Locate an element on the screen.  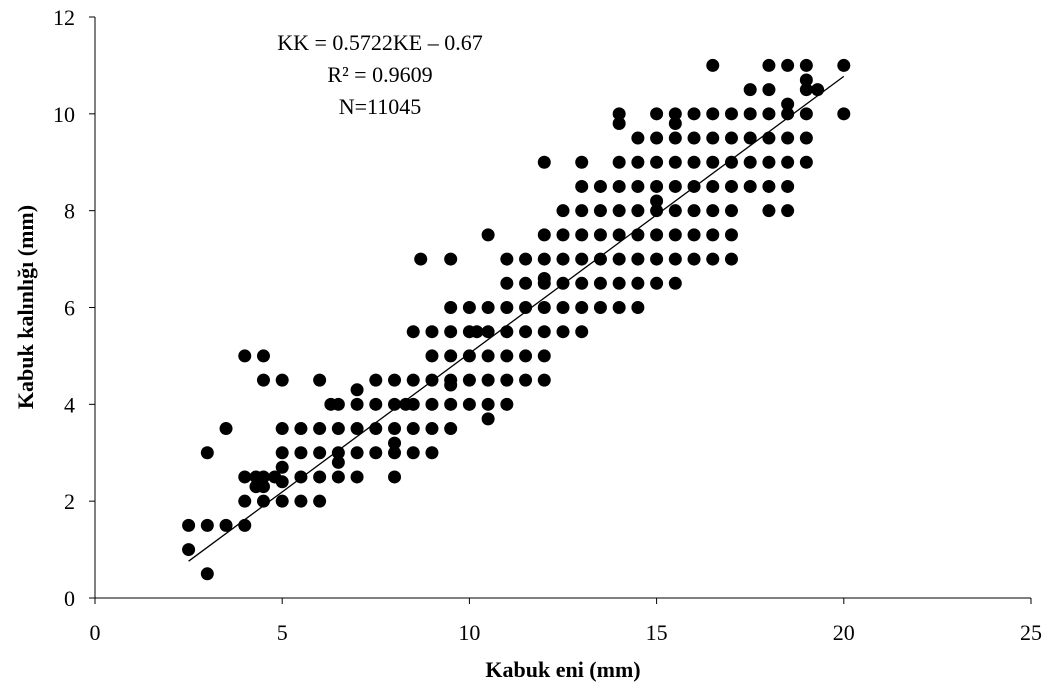
y-tick-label: 6 is located at coordinates (69, 308).